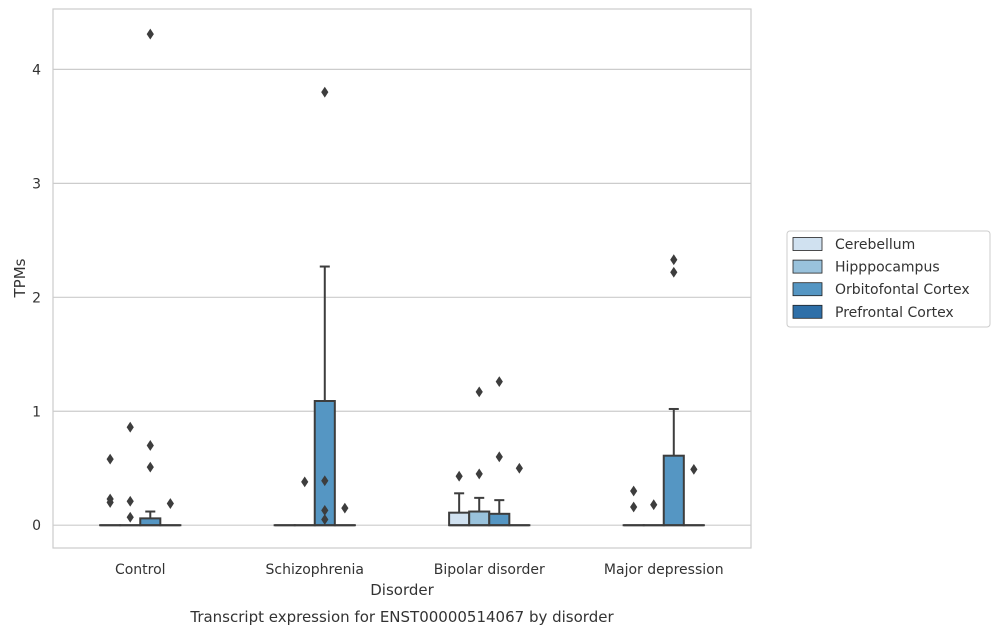 The height and width of the screenshot is (634, 999). I want to click on y-tick-label: 1, so click(36, 412).